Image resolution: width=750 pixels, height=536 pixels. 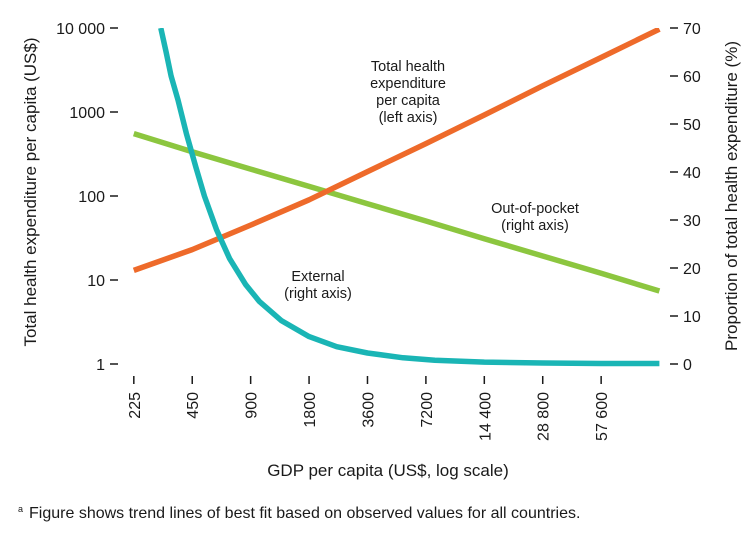 What do you see at coordinates (91, 197) in the screenshot?
I see `left-tick-label: 100` at bounding box center [91, 197].